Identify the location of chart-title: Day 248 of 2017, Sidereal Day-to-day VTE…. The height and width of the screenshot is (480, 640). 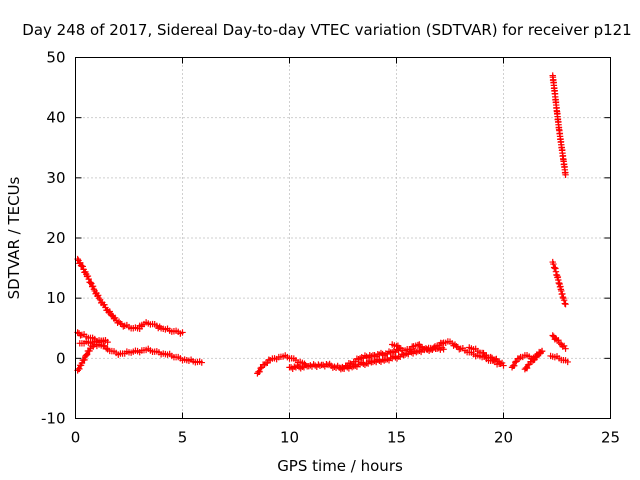
(326, 30).